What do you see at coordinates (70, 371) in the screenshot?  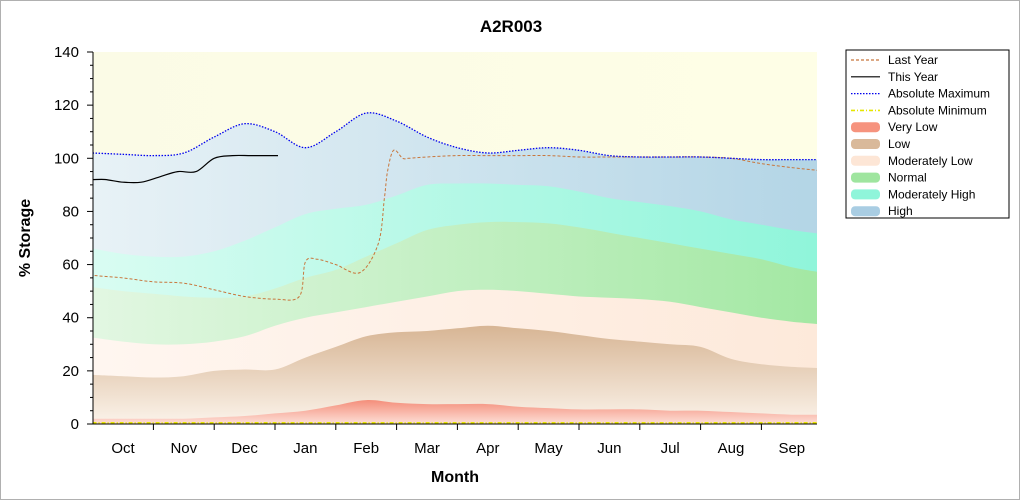 I see `y-tick-label: 20` at bounding box center [70, 371].